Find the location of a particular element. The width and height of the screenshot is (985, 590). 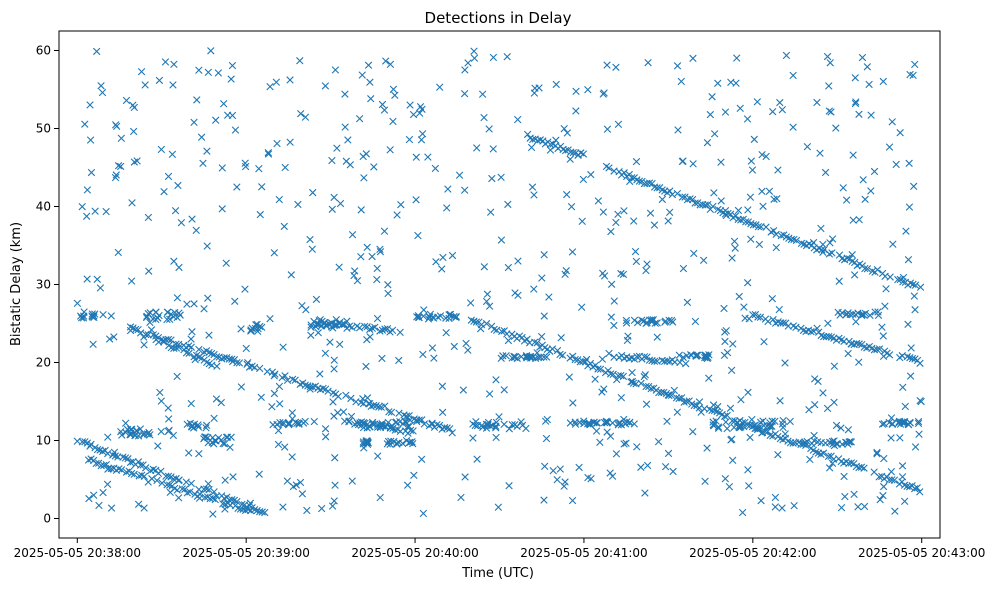

y-tick-label-4: 40 is located at coordinates (43, 207).